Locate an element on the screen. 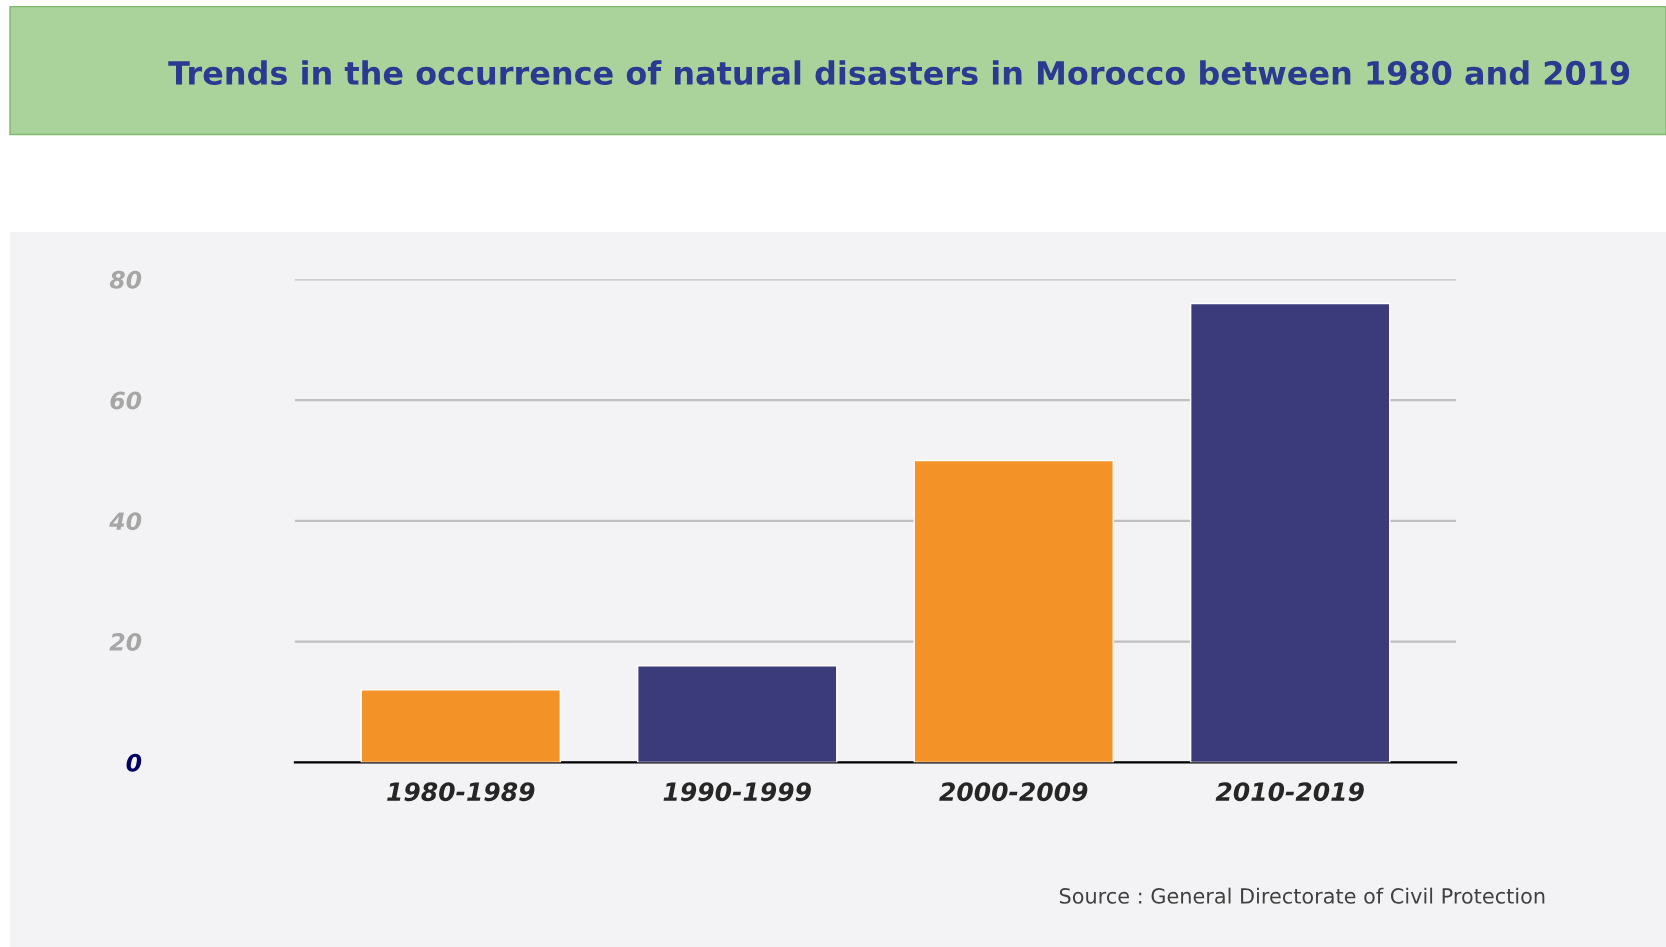 The image size is (1666, 947). y-tick-label: 40 is located at coordinates (125, 521).